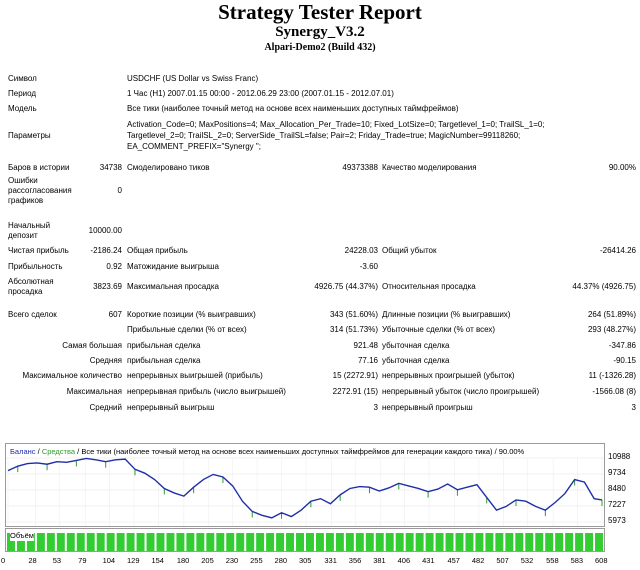  I want to click on bars-value: 34738, so click(110, 167).